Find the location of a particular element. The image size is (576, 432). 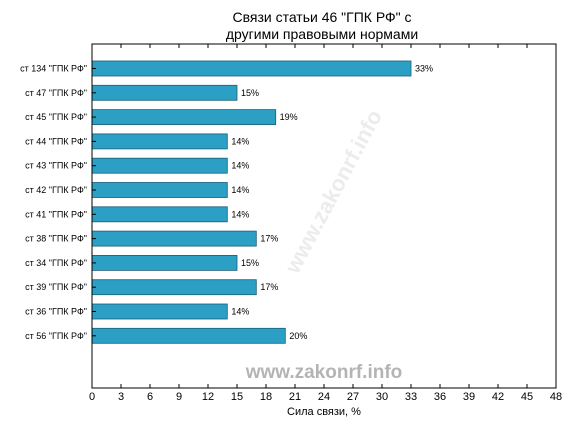

x-tick-label-11: 33 is located at coordinates (411, 397).